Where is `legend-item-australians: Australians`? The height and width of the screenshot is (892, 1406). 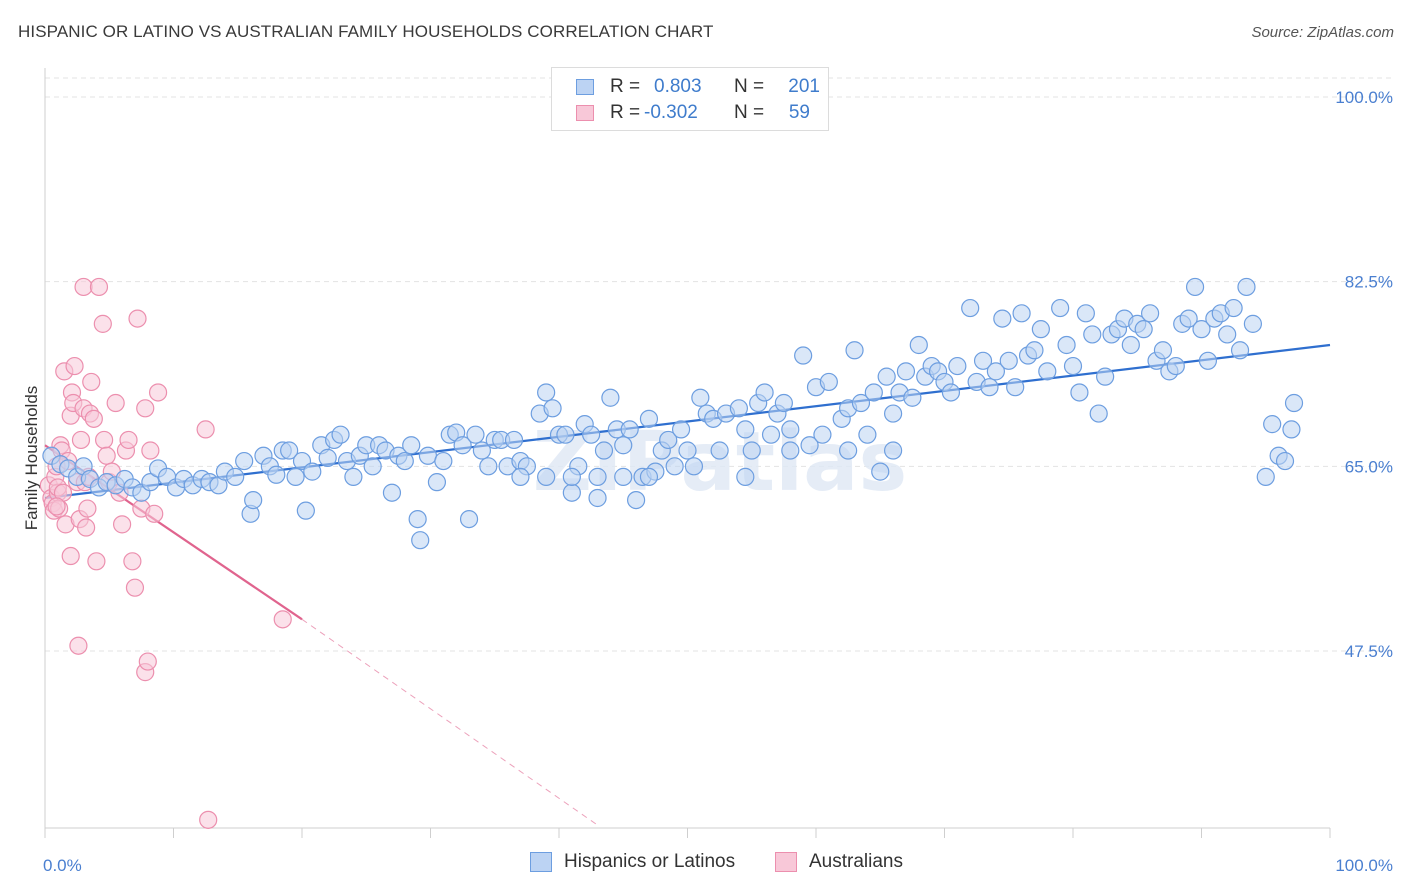
legend-item-australians: Australians is located at coordinates (839, 862).